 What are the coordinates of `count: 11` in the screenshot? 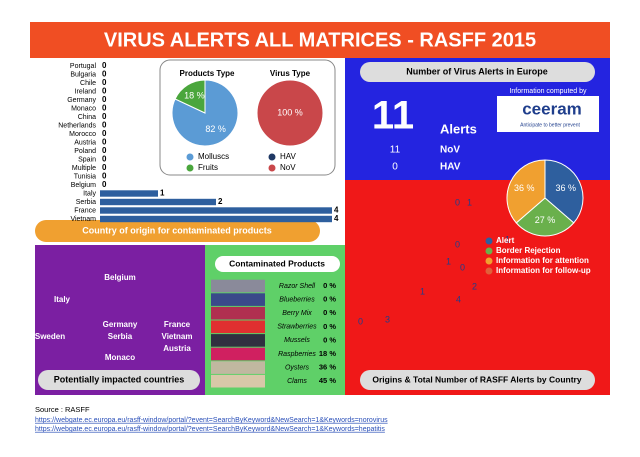 It's located at (395, 150).